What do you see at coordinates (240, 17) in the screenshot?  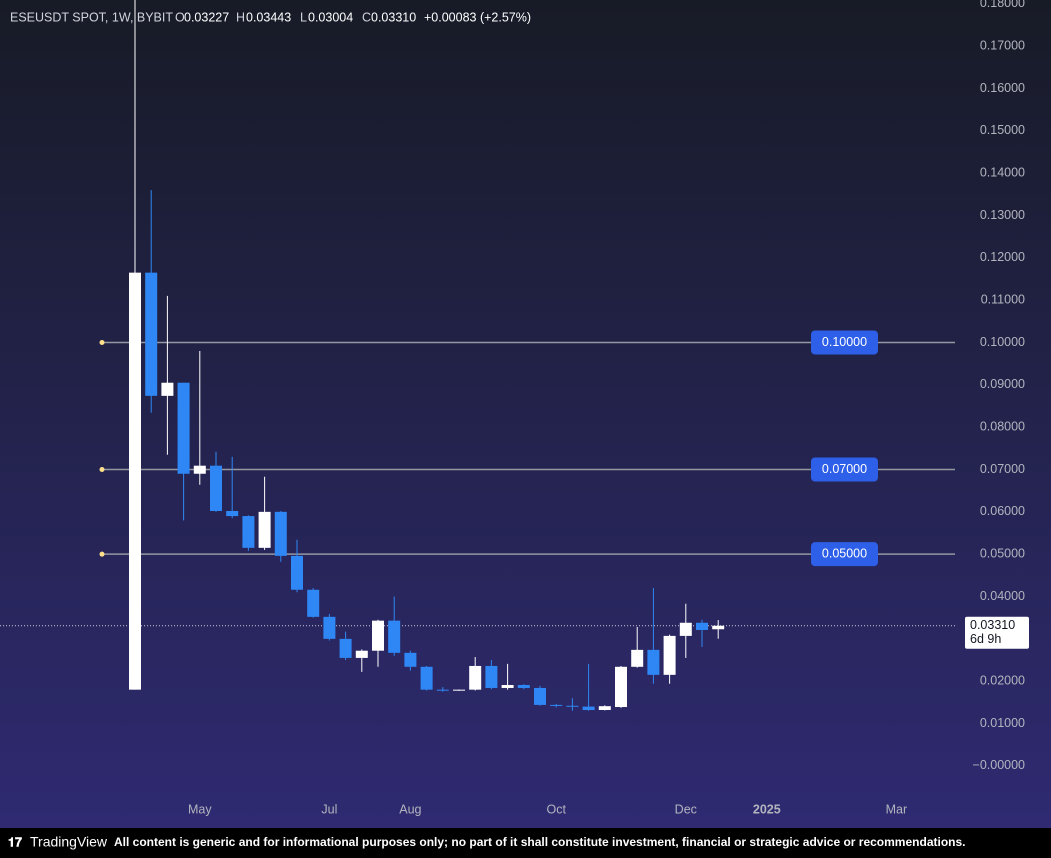 I see `high-label: H` at bounding box center [240, 17].